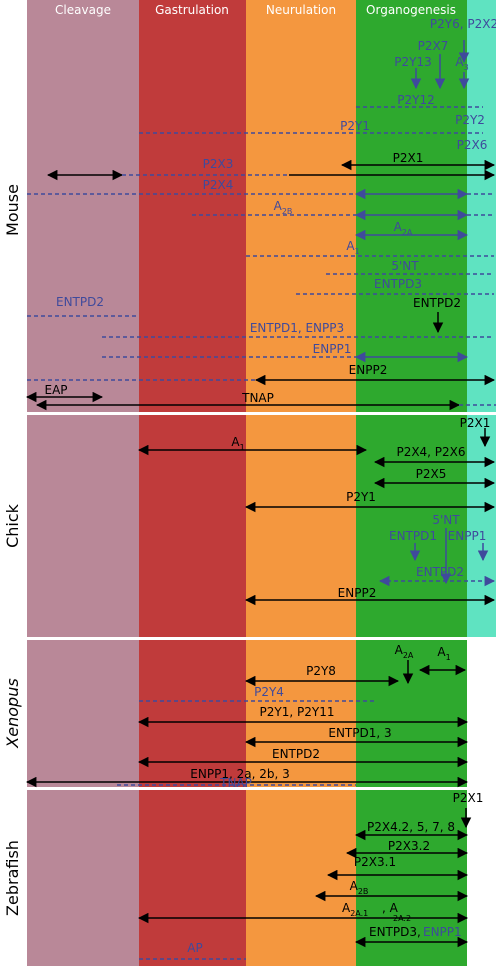 The height and width of the screenshot is (966, 496). Describe the element at coordinates (55, 390) in the screenshot. I see `gene-mouse-21-label: EAP` at that location.